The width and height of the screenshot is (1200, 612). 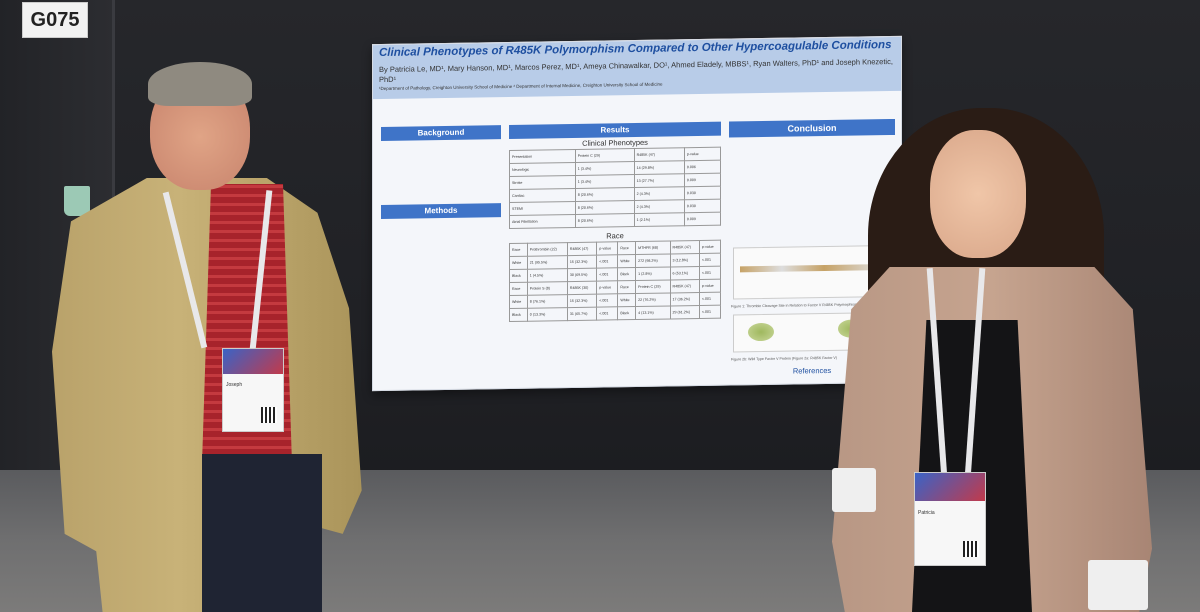 I want to click on table-cell: 0 (13.3%), so click(x=547, y=314).